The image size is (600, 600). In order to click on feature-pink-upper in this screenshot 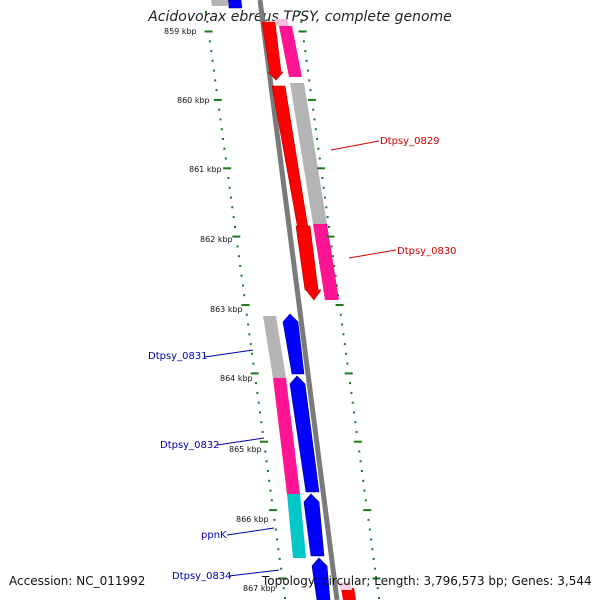, I will do `click(290, 51)`.